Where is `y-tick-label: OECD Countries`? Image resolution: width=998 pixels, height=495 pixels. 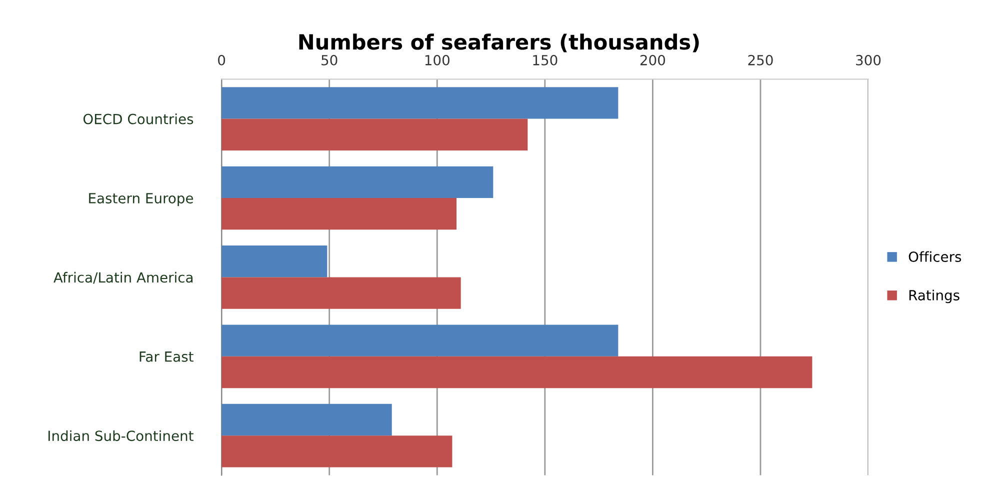 y-tick-label: OECD Countries is located at coordinates (138, 119).